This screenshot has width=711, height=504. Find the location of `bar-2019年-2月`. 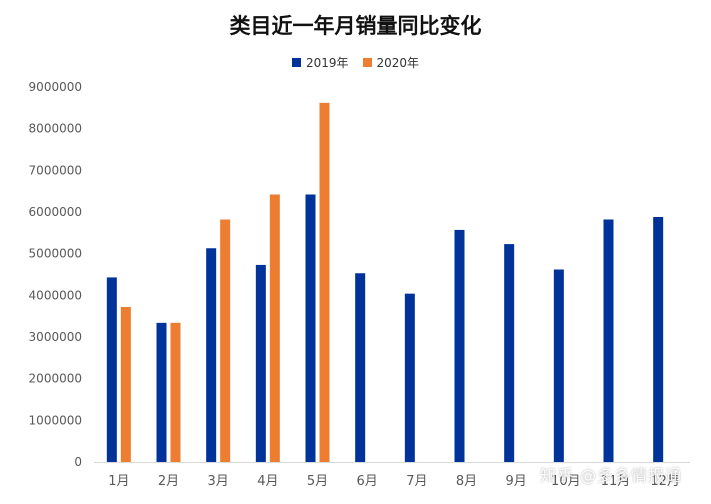

bar-2019年-2月 is located at coordinates (161, 392).